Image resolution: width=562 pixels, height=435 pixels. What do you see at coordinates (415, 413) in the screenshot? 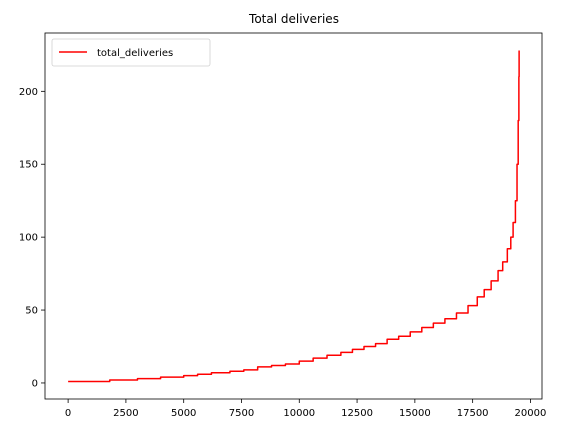
I see `x-tick-label: 15000` at bounding box center [415, 413].